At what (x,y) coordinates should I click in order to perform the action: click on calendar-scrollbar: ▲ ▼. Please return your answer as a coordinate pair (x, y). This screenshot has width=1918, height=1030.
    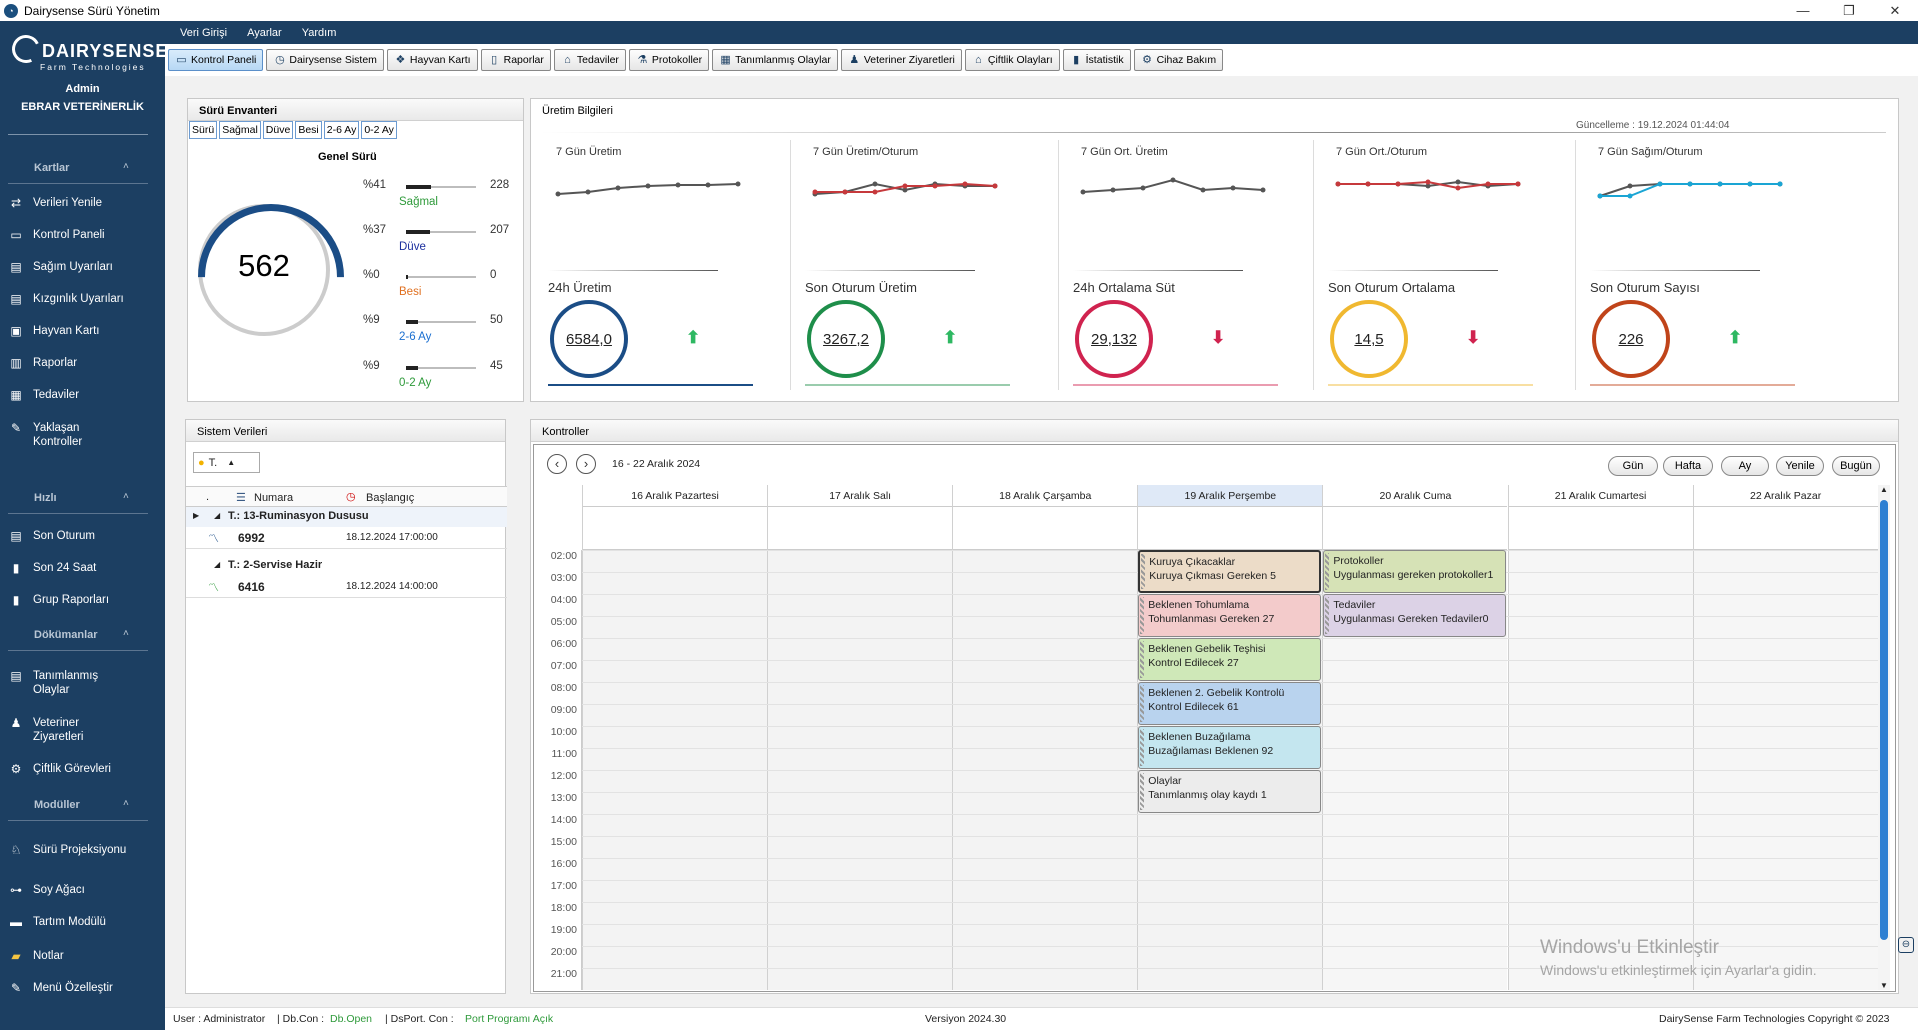
    Looking at the image, I should click on (1884, 737).